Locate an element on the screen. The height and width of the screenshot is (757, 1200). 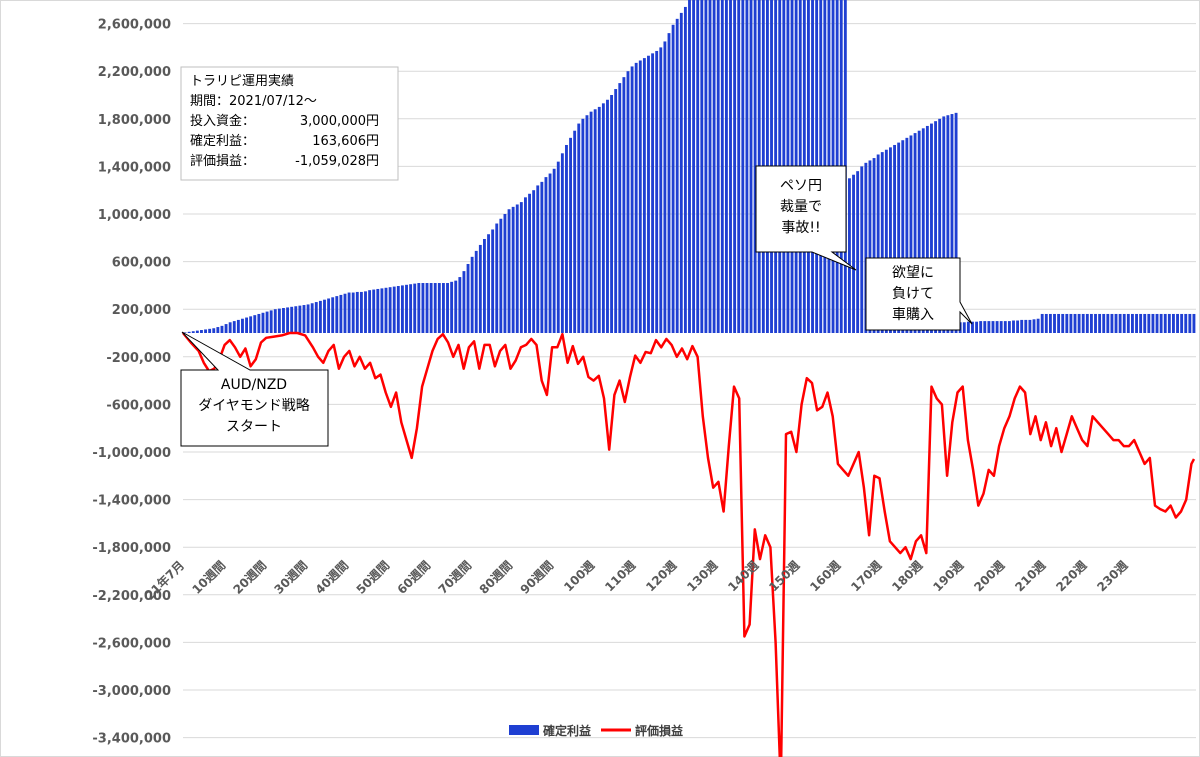
x-tick-label: 190週 is located at coordinates (948, 576).